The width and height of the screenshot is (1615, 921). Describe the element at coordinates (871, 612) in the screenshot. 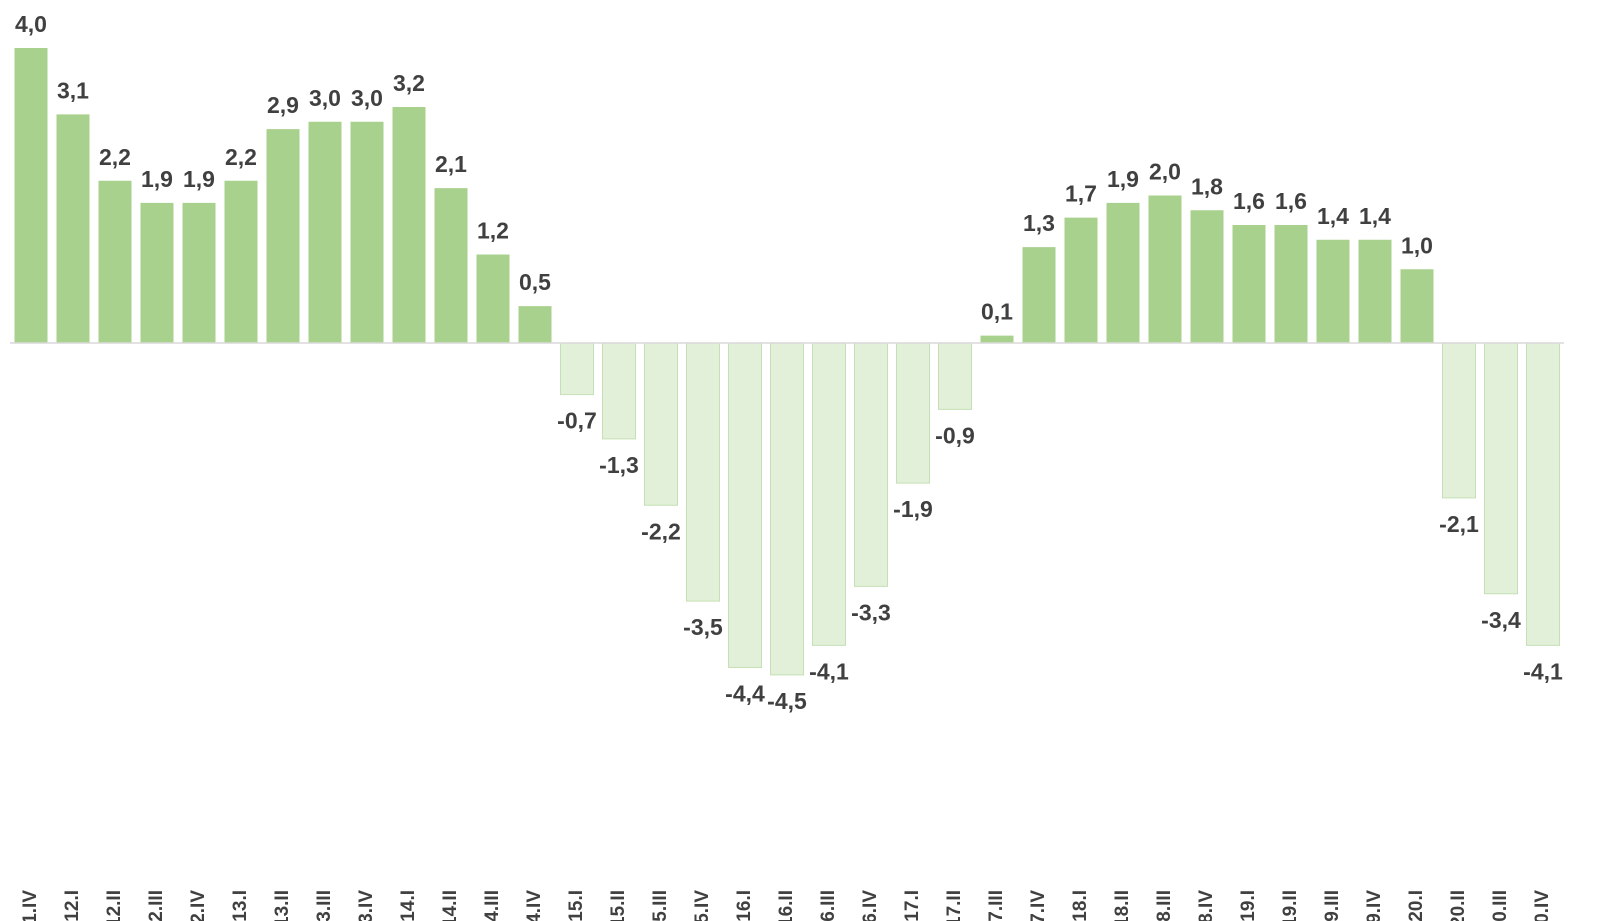

I see `value-label: -3,3` at that location.